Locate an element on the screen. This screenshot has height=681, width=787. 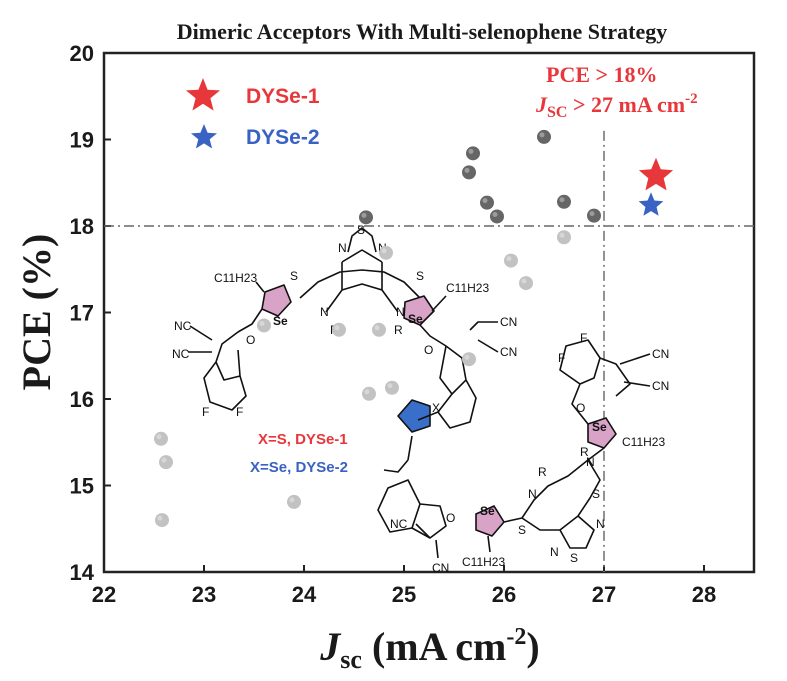
y-axis-label: PCE (%) is located at coordinates (36, 312).